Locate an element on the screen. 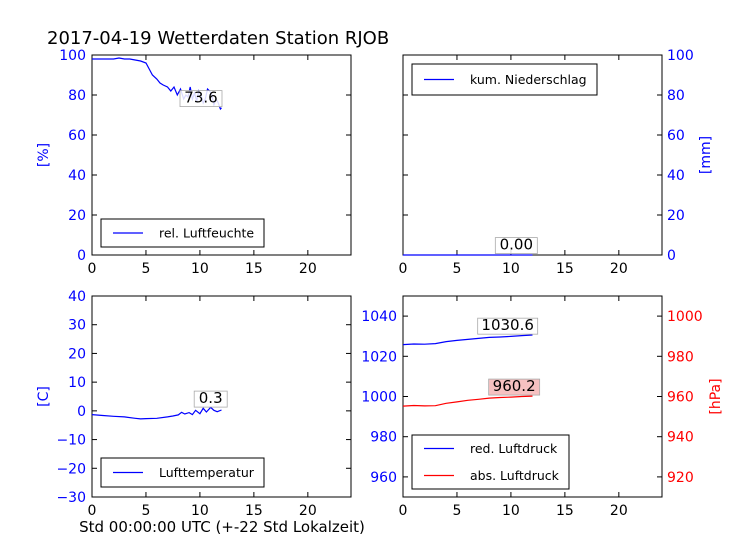 The image size is (736, 552). y-tick-label: 1020 is located at coordinates (379, 357).